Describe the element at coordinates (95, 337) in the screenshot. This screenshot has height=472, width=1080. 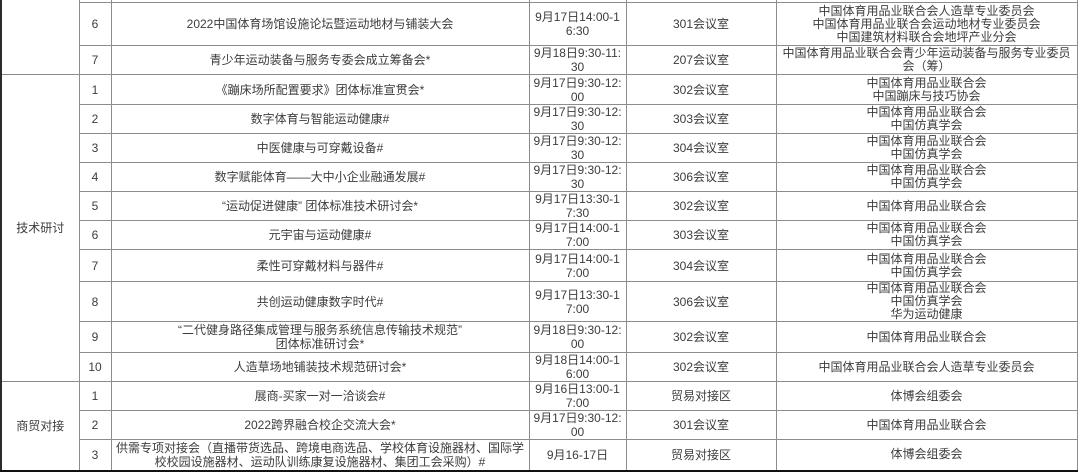
I see `row-number-cell: 9` at that location.